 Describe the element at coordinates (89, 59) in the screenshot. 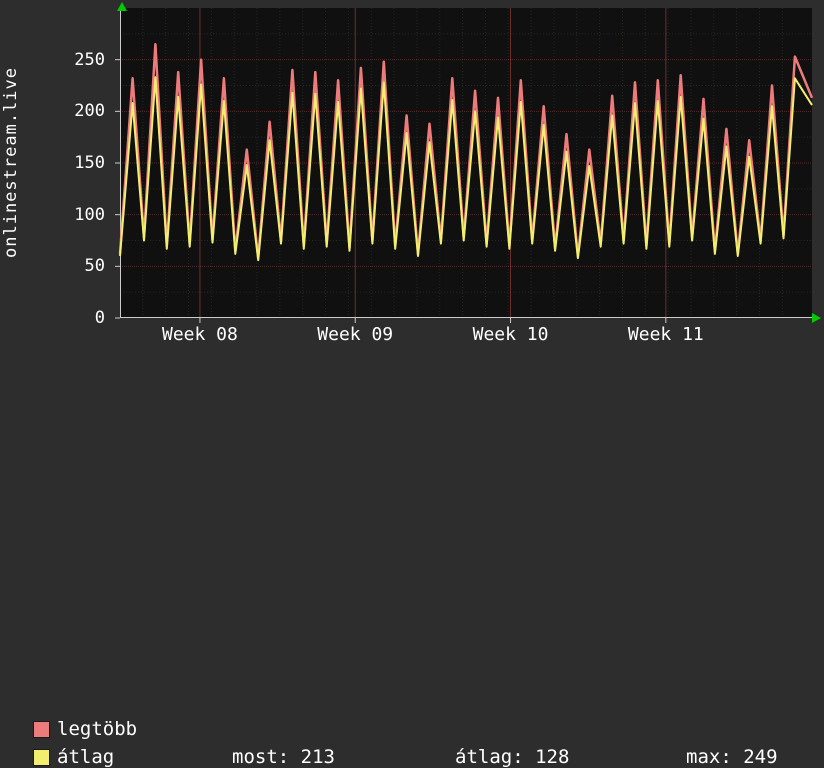

I see `y-tick-label: 250` at that location.